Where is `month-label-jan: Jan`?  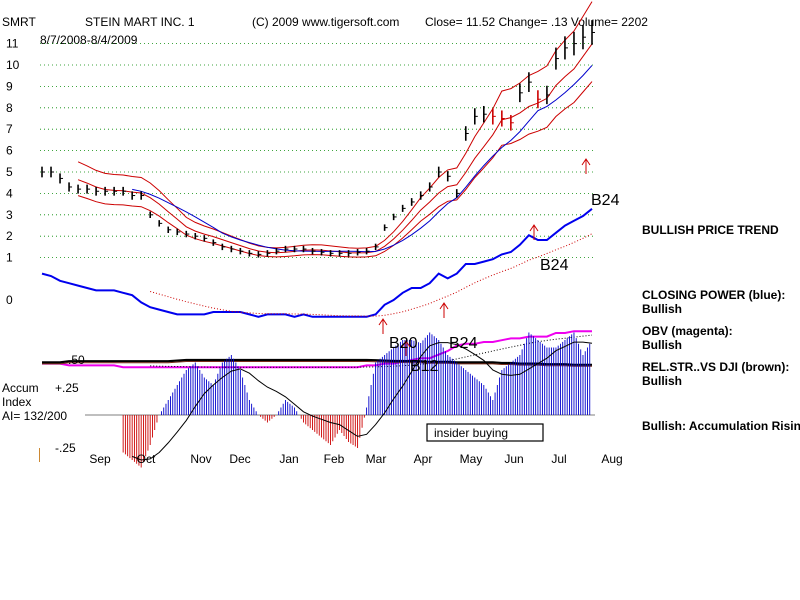 month-label-jan: Jan is located at coordinates (288, 459).